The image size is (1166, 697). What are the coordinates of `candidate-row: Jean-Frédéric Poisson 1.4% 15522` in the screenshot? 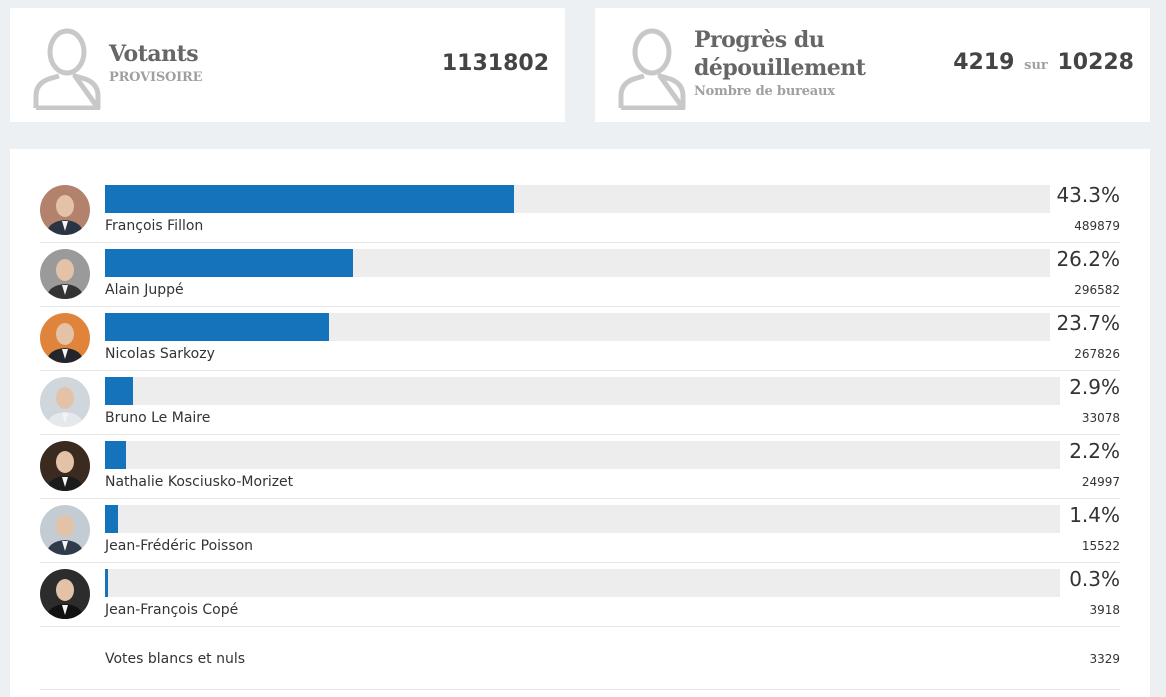 It's located at (580, 531).